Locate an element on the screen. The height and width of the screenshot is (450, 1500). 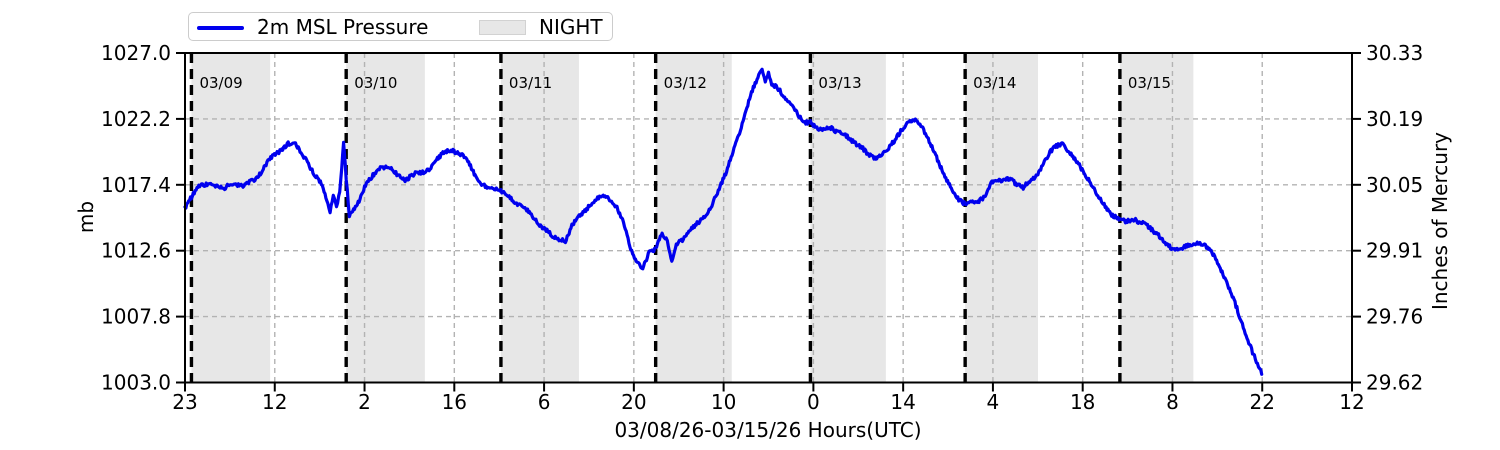
y-tick-label-left: 1027.0 is located at coordinates (136, 53).